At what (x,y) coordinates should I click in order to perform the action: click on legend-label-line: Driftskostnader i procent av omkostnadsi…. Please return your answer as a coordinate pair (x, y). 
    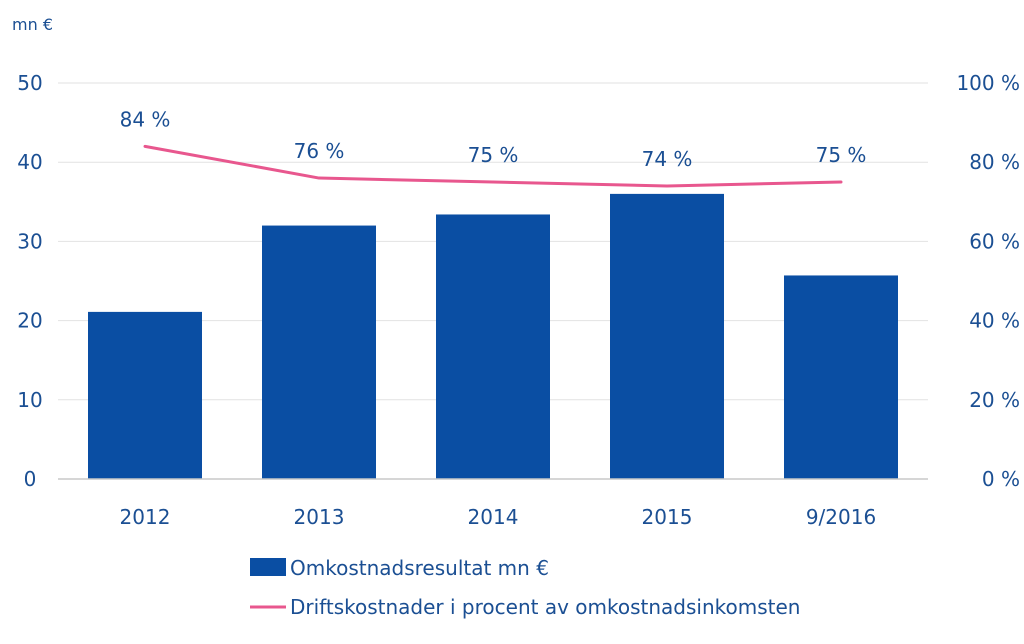
    Looking at the image, I should click on (545, 607).